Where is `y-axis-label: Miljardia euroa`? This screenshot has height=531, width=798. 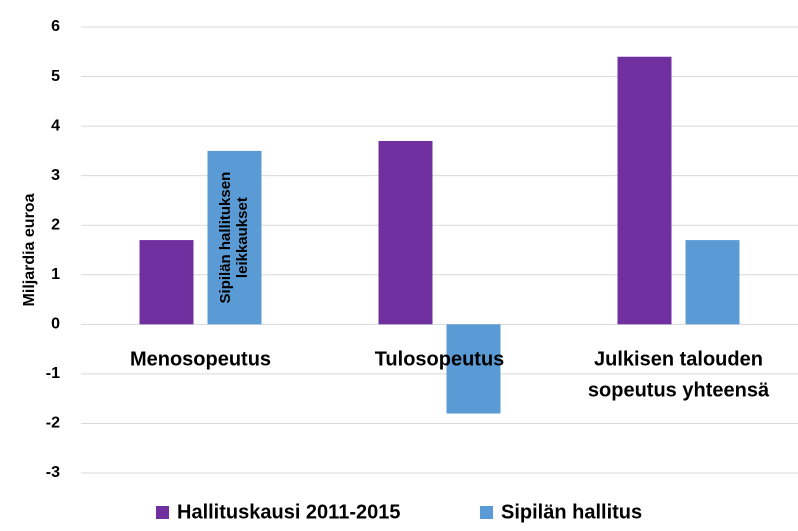 y-axis-label: Miljardia euroa is located at coordinates (29, 249).